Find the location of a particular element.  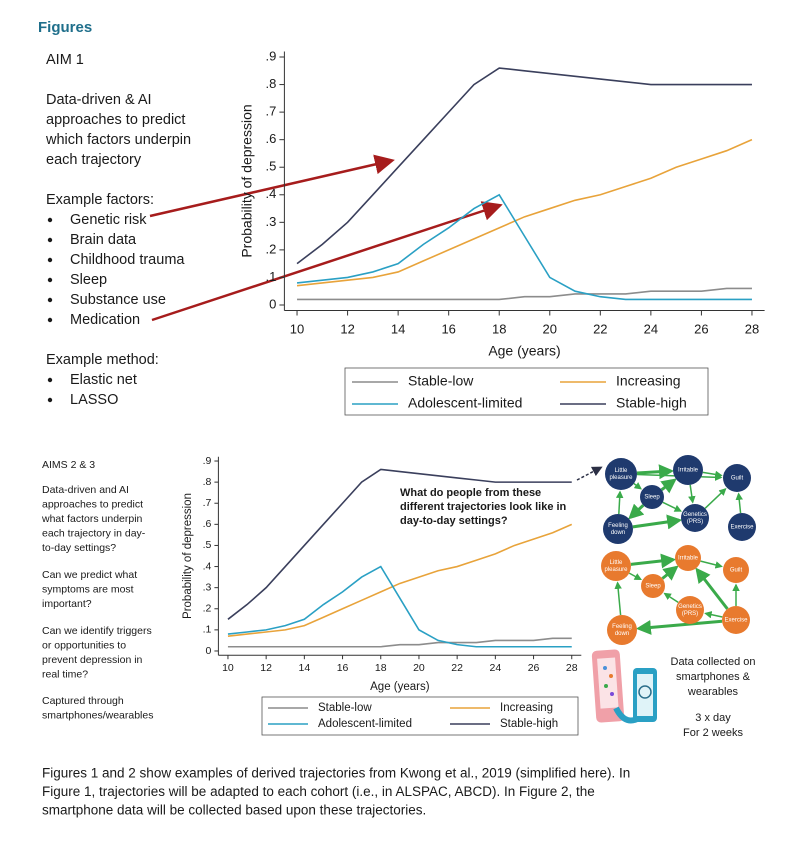

aims-paragraph: Captured through is located at coordinates (83, 701).